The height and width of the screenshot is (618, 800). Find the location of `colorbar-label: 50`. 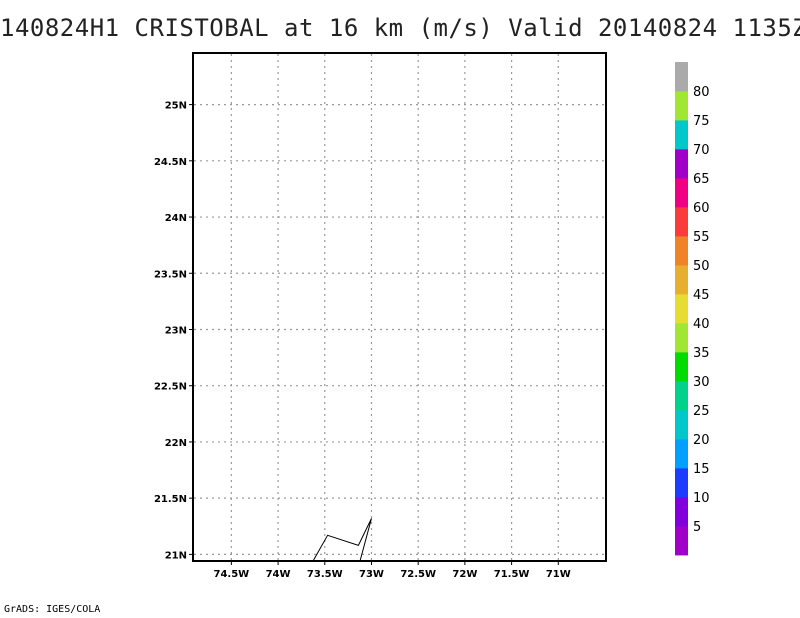

colorbar-label: 50 is located at coordinates (701, 266).